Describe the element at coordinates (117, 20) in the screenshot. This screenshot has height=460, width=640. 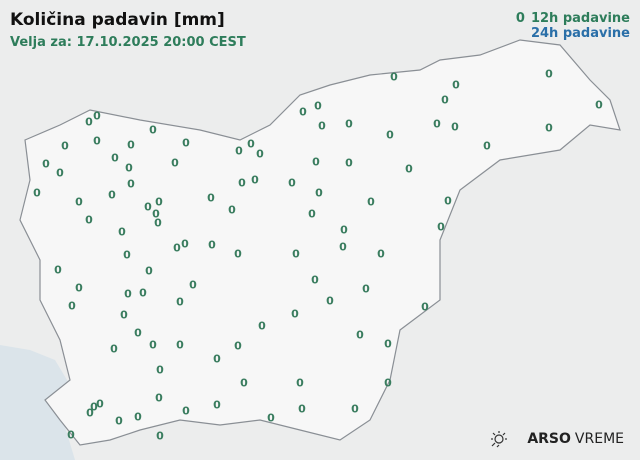
I see `map-title: Količina padavin [mm]` at that location.